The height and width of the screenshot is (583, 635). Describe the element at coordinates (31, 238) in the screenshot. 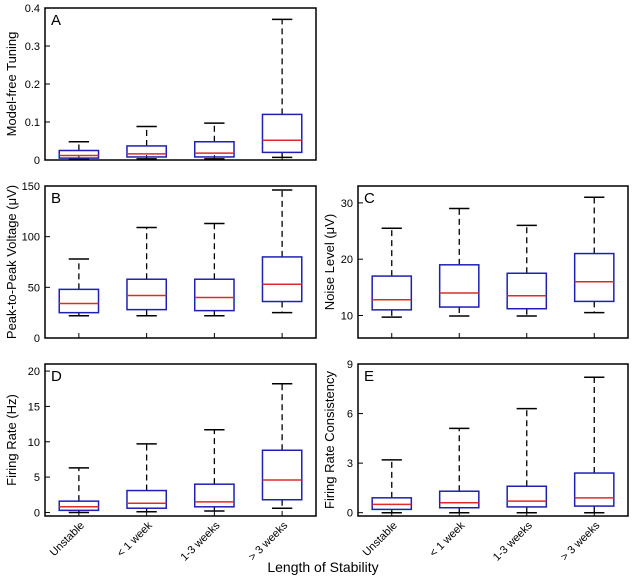

I see `y-tick-label: 100` at that location.